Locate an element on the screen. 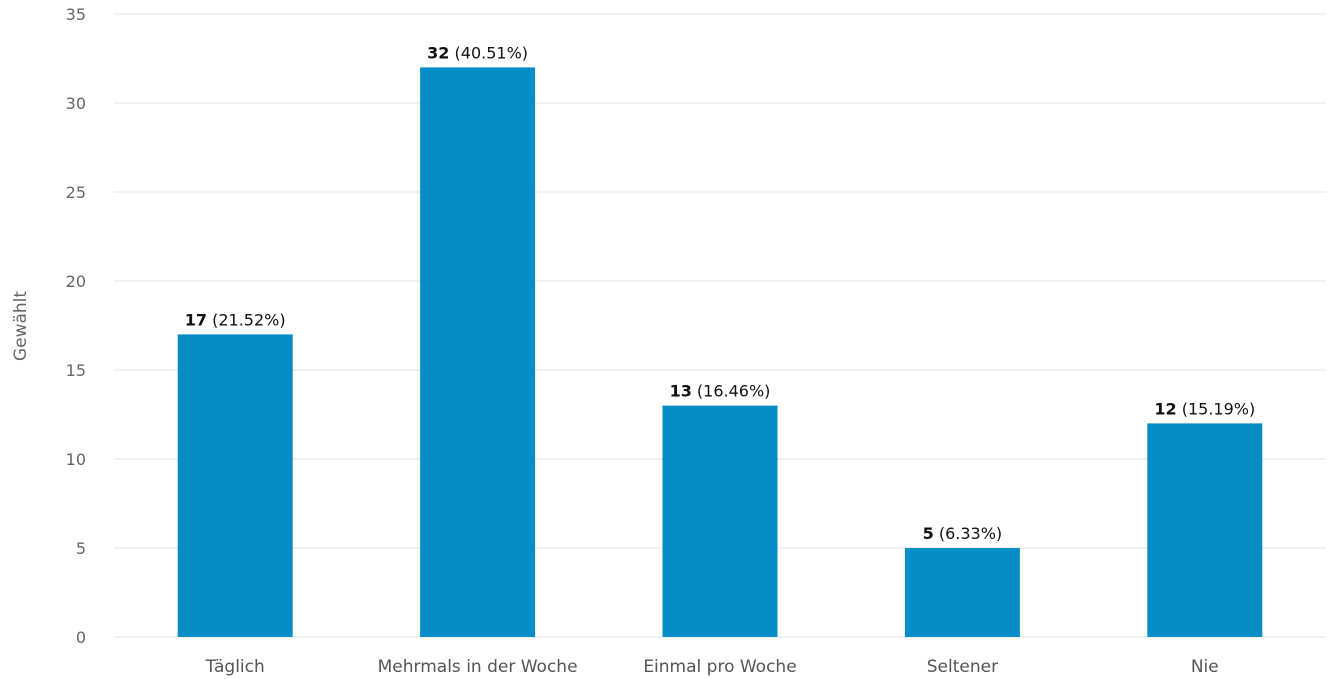 Image resolution: width=1328 pixels, height=679 pixels. y-tick-label: 30 is located at coordinates (76, 103).